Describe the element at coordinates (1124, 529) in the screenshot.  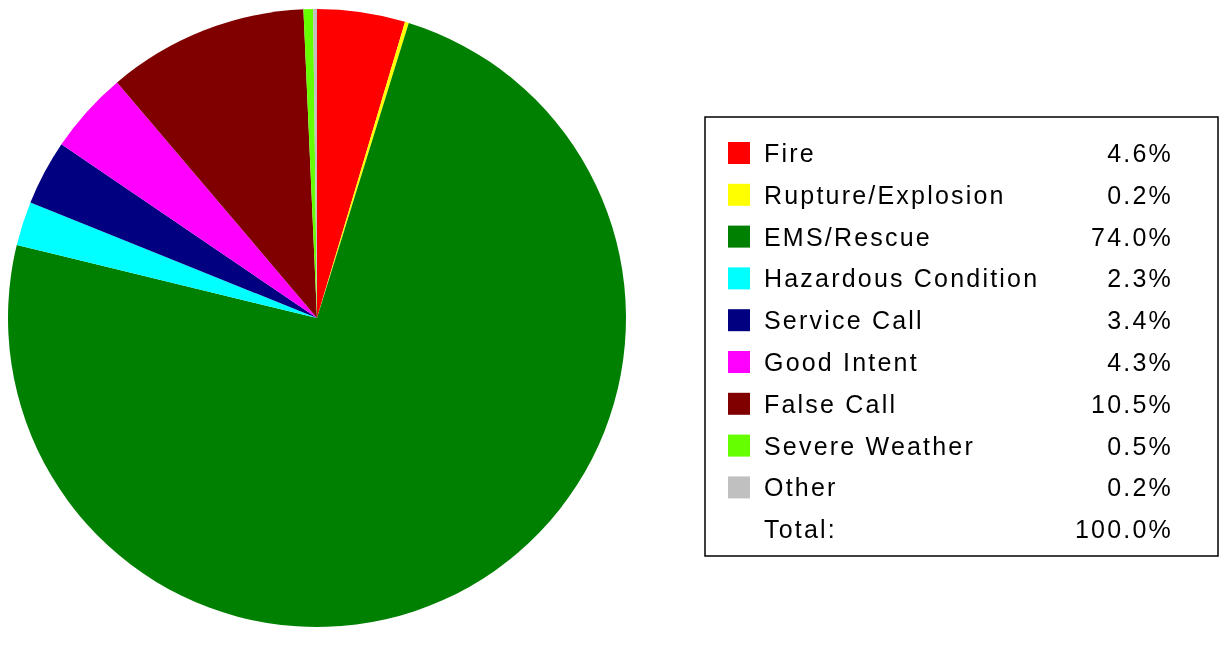
I see `text: 100.0%` at that location.